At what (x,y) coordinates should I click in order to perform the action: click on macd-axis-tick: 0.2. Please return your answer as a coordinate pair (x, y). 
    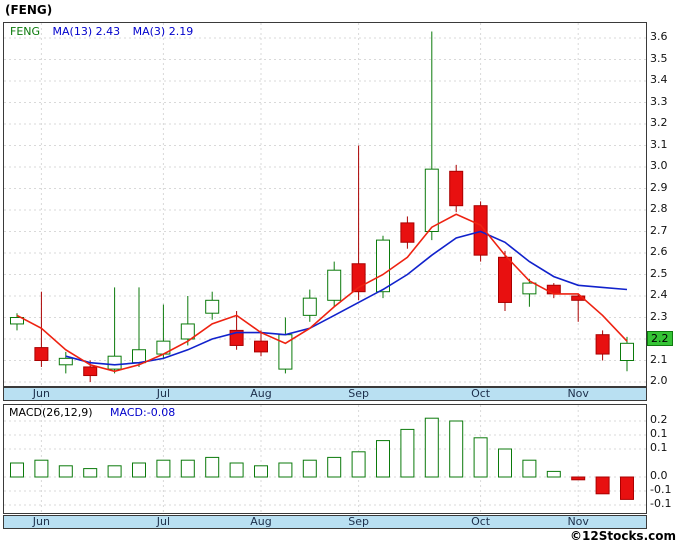
    Looking at the image, I should click on (659, 419).